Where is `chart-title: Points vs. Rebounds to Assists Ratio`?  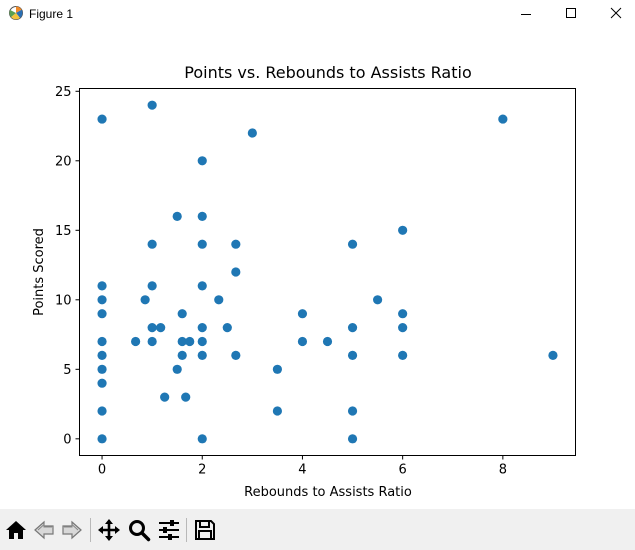
chart-title: Points vs. Rebounds to Assists Ratio is located at coordinates (328, 72).